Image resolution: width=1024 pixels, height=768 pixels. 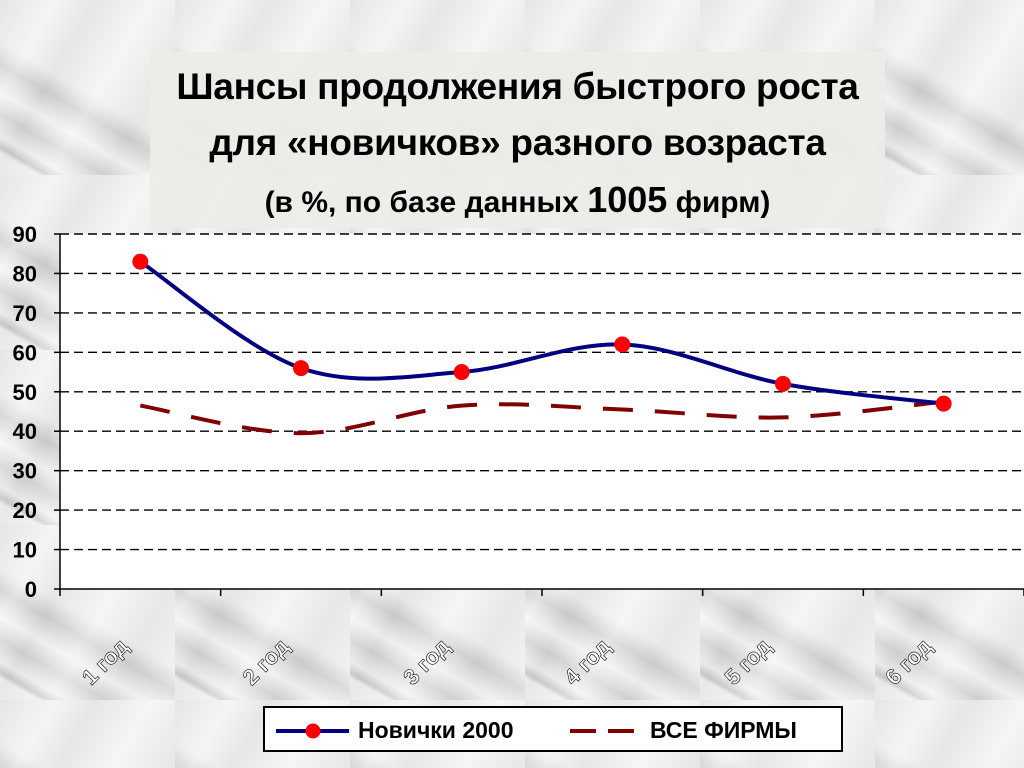 I want to click on y-tick-label: 20, so click(x=25, y=510).